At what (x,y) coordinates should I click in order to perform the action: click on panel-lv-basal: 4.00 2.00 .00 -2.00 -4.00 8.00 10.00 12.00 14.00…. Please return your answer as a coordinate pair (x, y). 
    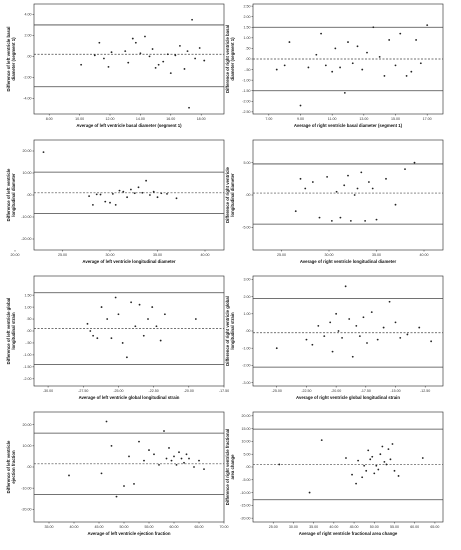
    Looking at the image, I should click on (115, 65).